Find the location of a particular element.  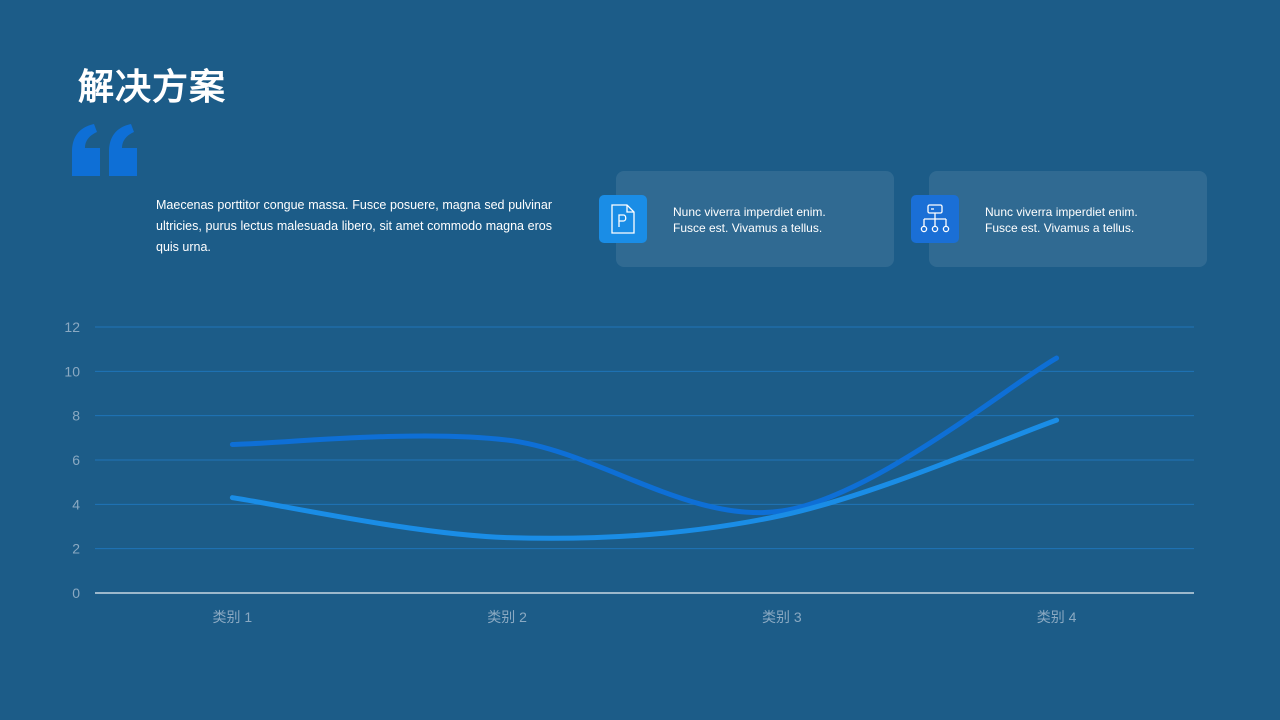

x-tick-label: 类别 4 is located at coordinates (1057, 617).